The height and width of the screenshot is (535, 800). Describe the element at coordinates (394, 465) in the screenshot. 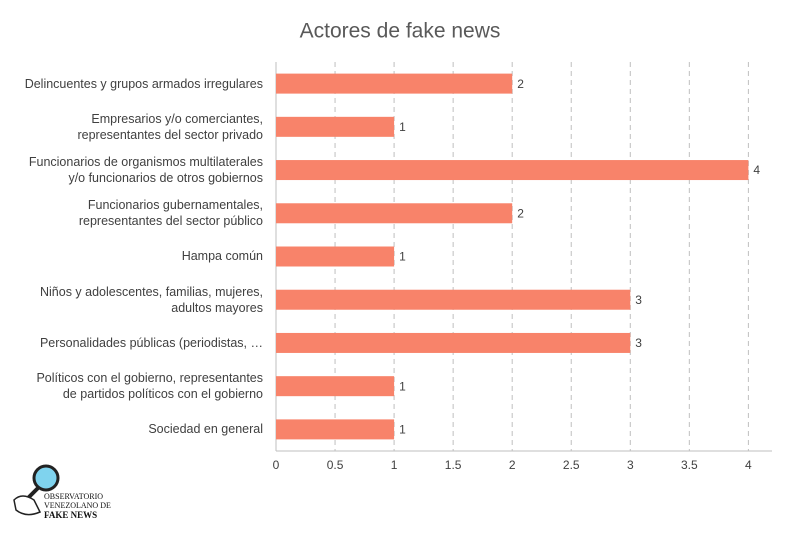

I see `x-tick-label: 1` at that location.